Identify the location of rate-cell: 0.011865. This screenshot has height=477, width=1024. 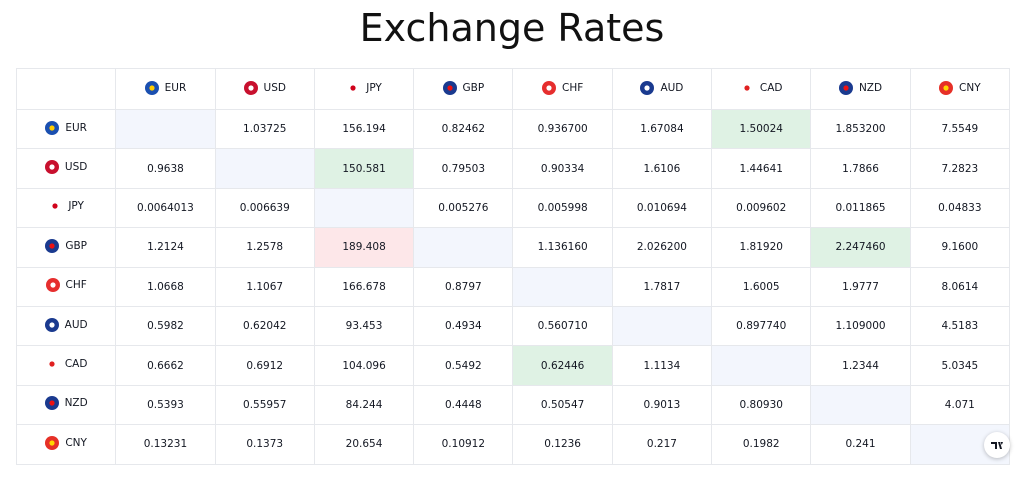
(860, 208).